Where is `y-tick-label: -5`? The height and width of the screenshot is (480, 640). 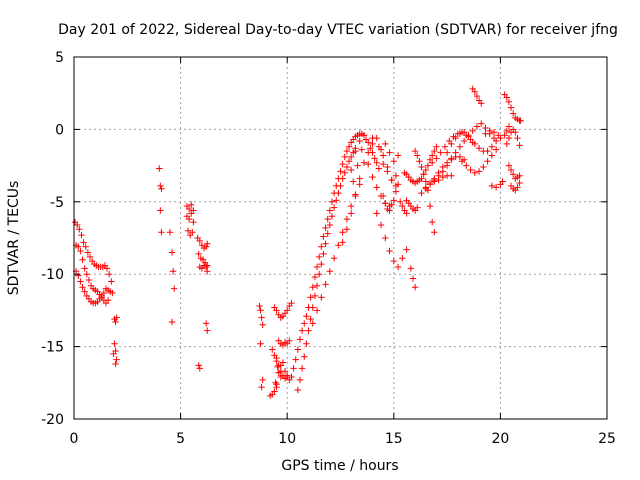
y-tick-label: -5 is located at coordinates (57, 203).